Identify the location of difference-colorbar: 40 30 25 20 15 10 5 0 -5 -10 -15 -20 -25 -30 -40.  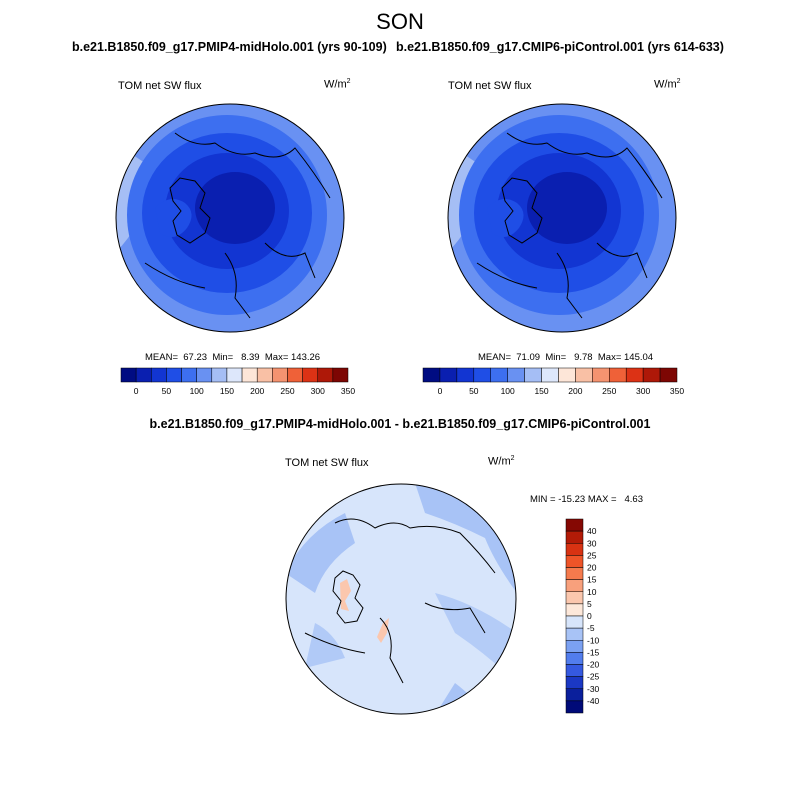
(582, 616).